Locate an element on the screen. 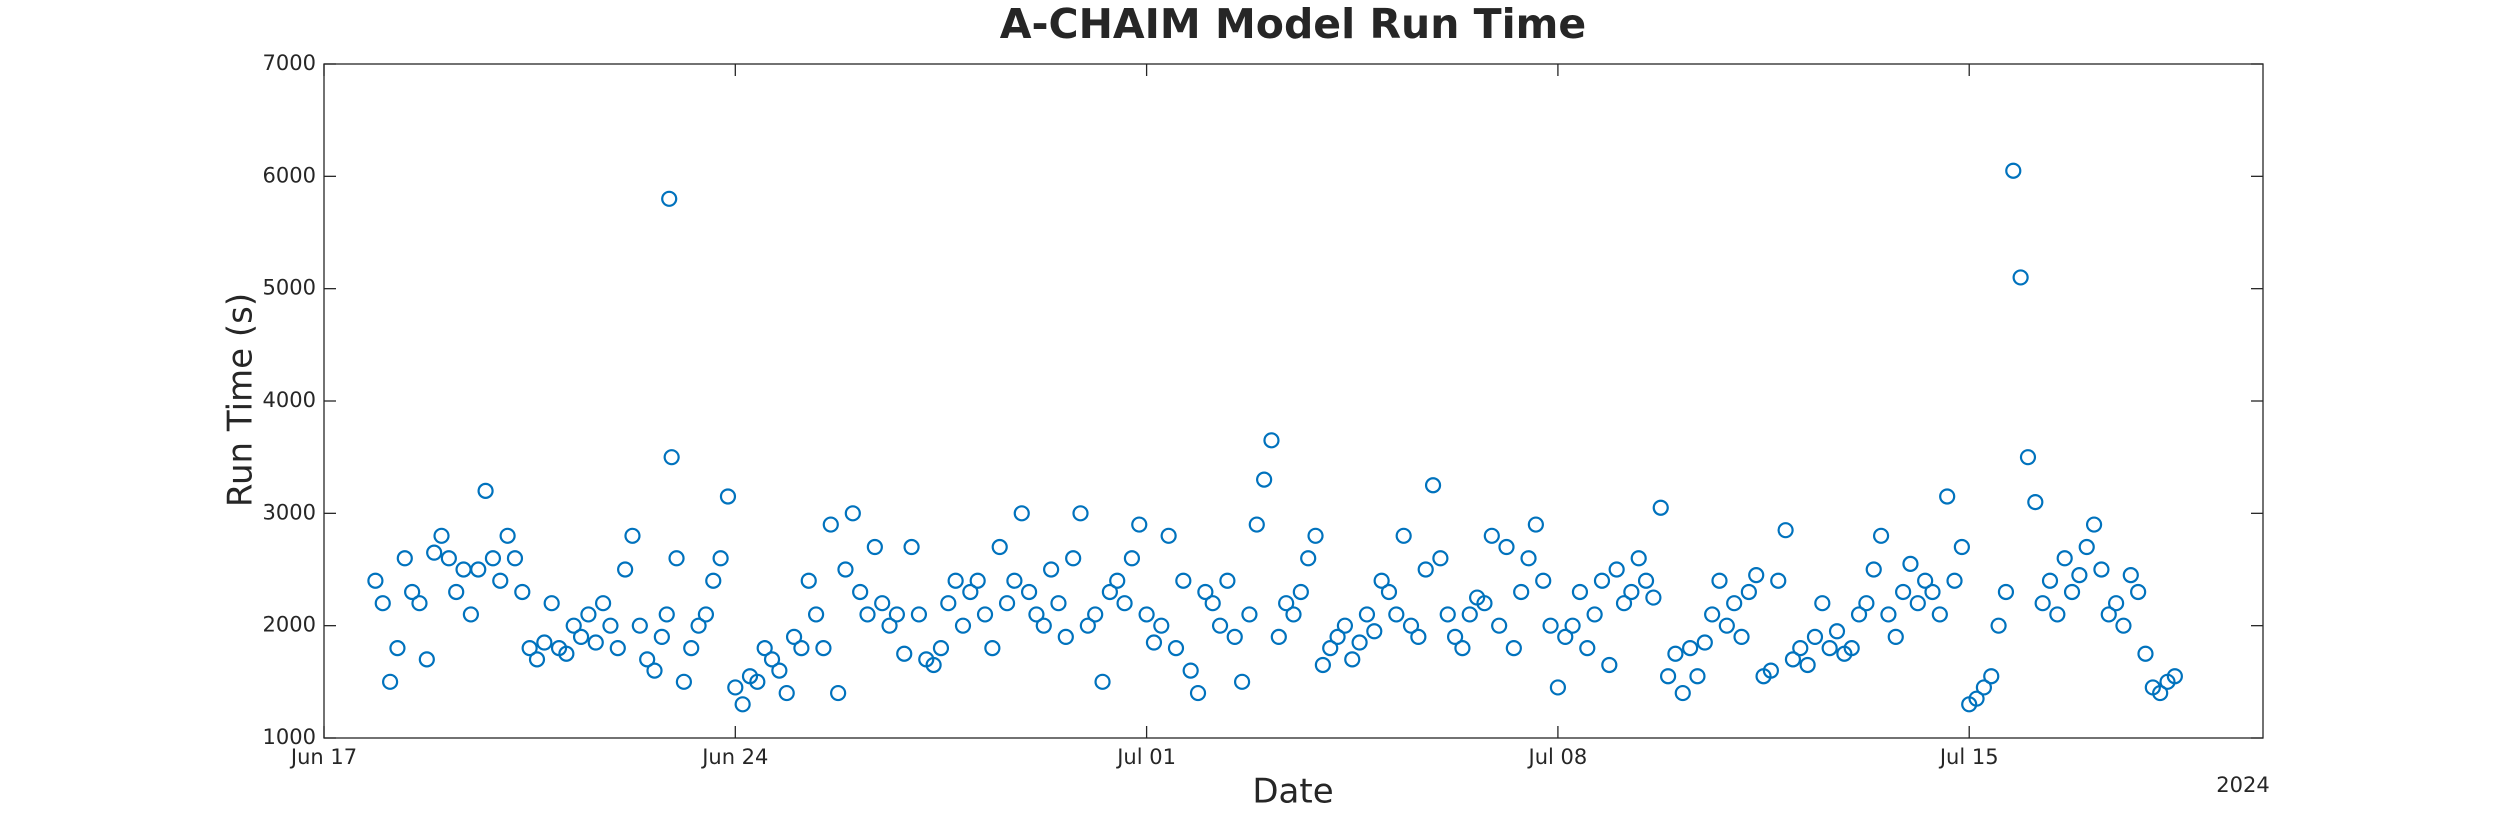 Image resolution: width=2500 pixels, height=833 pixels. chart-title: A-CHAIM Model Run Time is located at coordinates (1293, 24).